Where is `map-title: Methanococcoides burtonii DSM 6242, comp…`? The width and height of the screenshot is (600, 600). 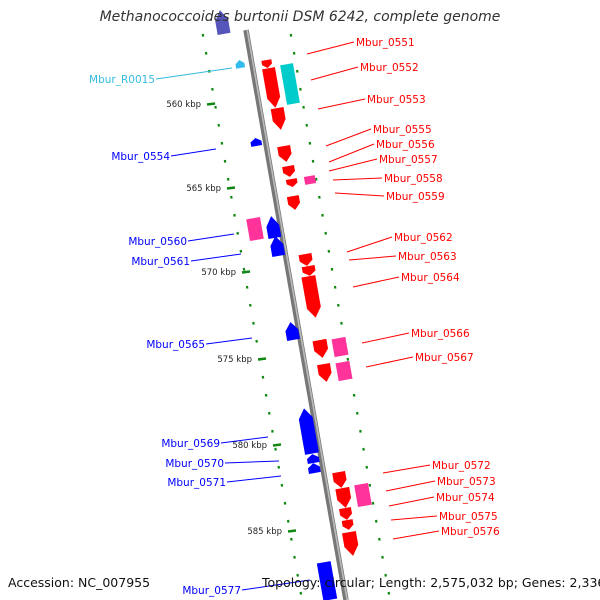
map-title: Methanococcoides burtonii DSM 6242, comp… is located at coordinates (300, 17).